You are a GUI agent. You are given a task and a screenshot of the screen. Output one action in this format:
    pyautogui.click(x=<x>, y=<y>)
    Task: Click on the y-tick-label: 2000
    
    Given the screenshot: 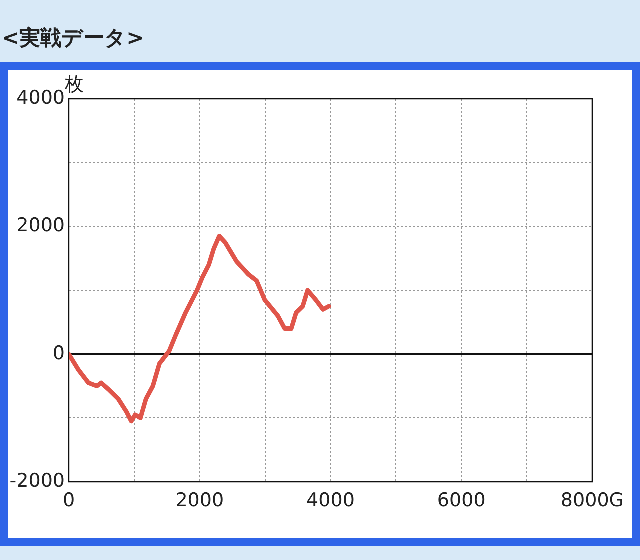 What is the action you would take?
    pyautogui.click(x=40, y=225)
    